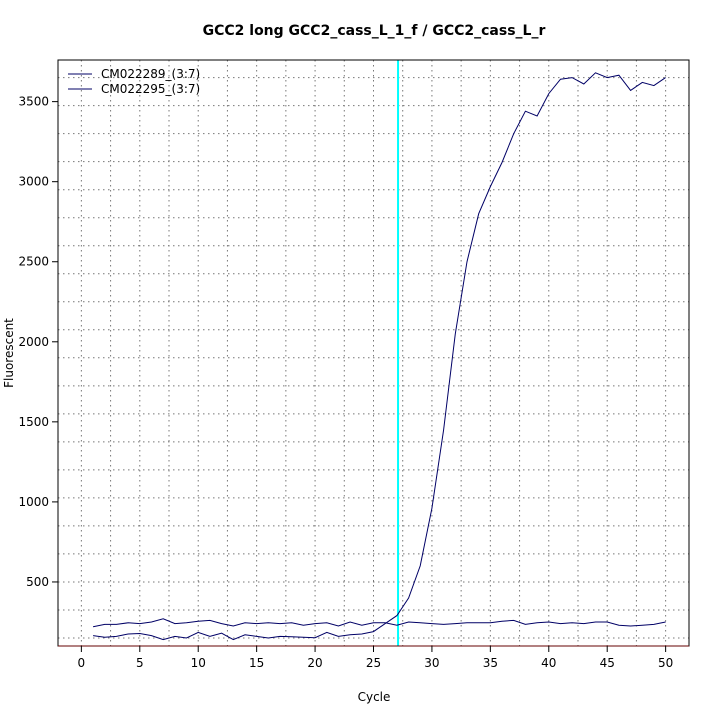 The height and width of the screenshot is (720, 720). I want to click on x-tick-label: 15, so click(256, 663).